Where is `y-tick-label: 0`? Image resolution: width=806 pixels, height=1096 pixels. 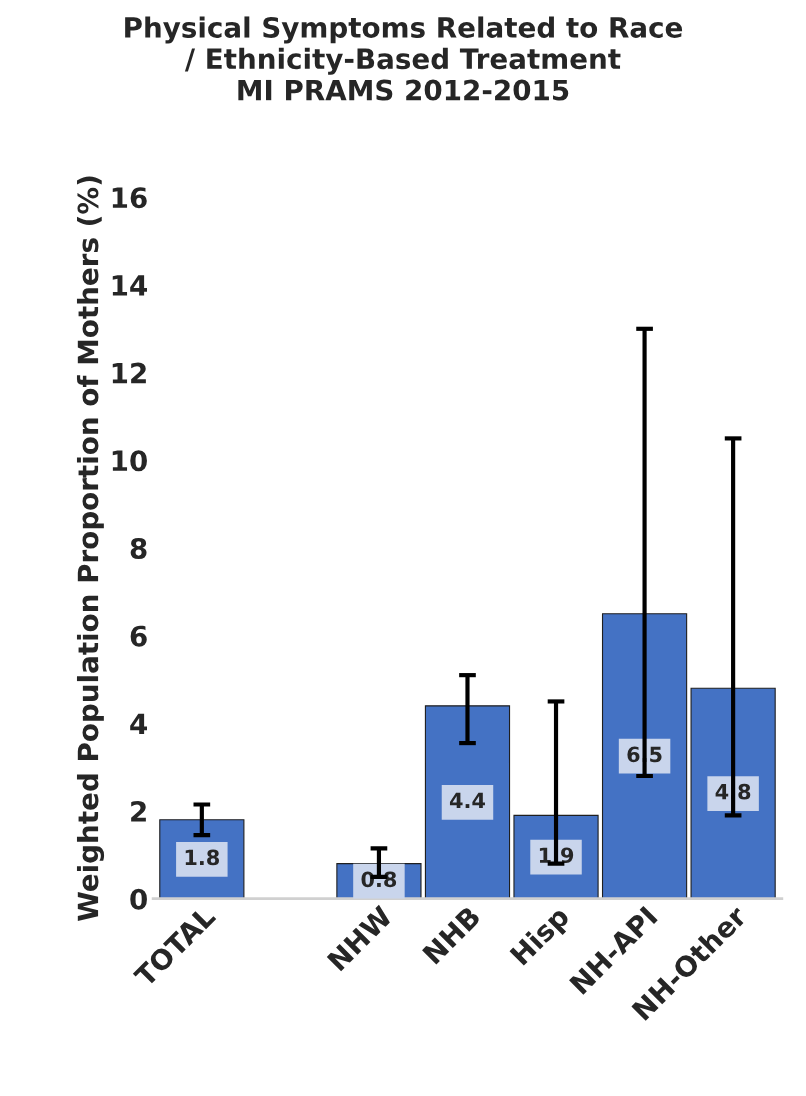 y-tick-label: 0 is located at coordinates (138, 899).